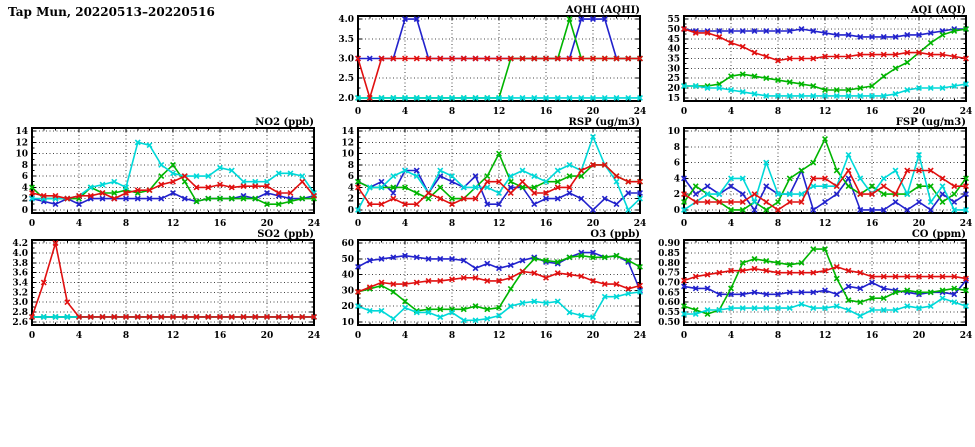 This screenshot has width=975, height=447. Describe the element at coordinates (347, 260) in the screenshot. I see `svg-text: 50` at that location.